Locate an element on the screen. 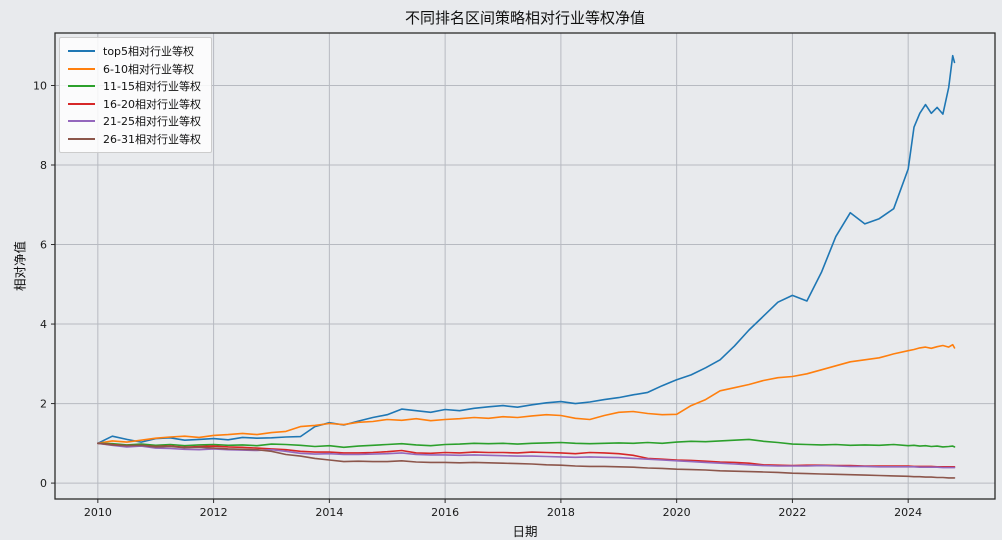  x-tick-label: 2010 is located at coordinates (98, 512).